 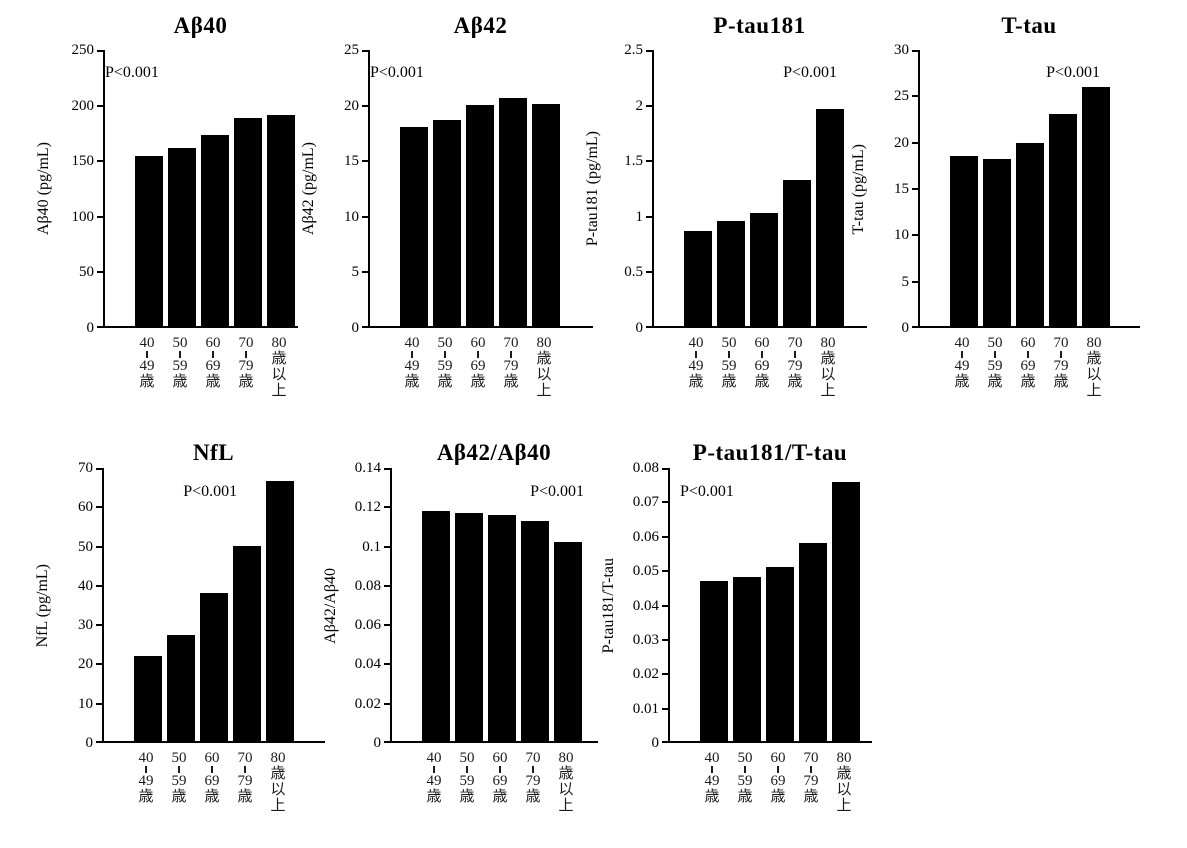 I want to click on y-axis-label: P-tau181/T-tau, so click(x=608, y=605).